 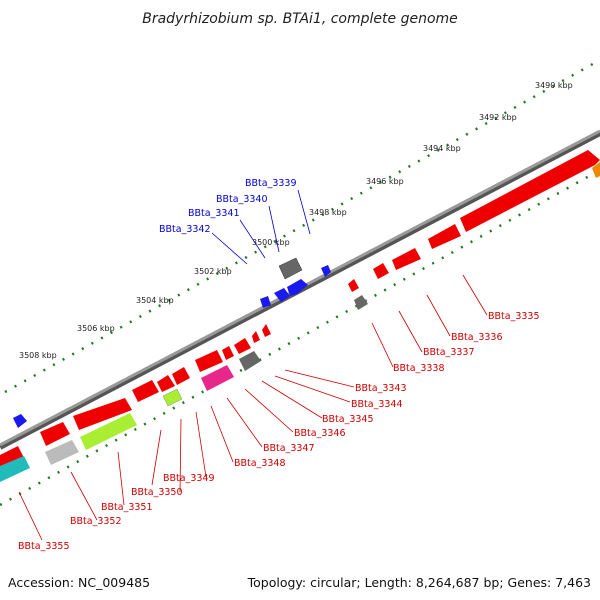 What do you see at coordinates (449, 352) in the screenshot?
I see `label-bbta-3337: BBta_3337` at bounding box center [449, 352].